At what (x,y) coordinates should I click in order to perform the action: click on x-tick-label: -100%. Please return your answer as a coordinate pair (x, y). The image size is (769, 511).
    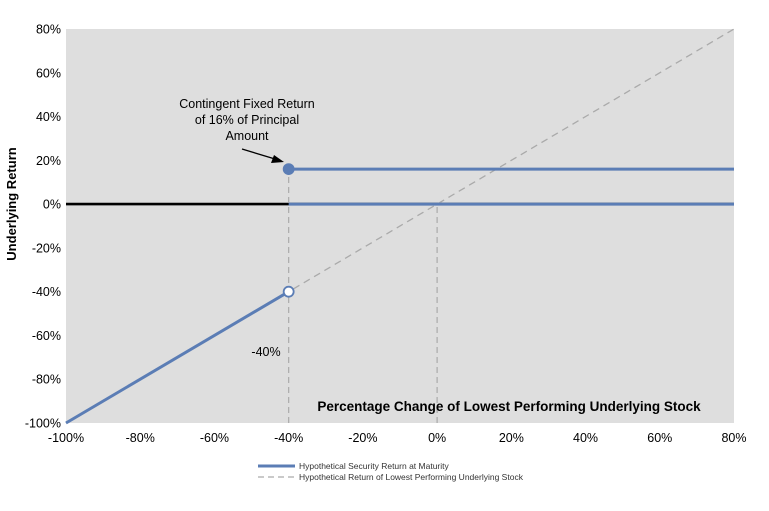
    Looking at the image, I should click on (66, 438).